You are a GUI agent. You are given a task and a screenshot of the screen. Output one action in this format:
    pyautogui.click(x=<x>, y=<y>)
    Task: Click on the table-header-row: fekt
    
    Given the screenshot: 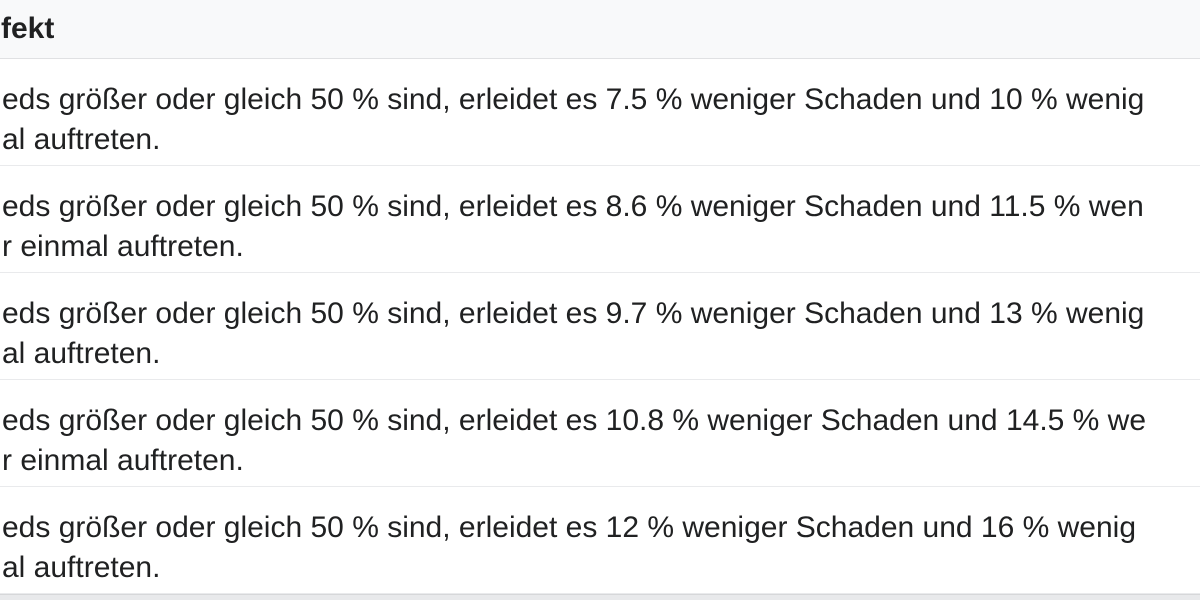 What is the action you would take?
    pyautogui.click(x=600, y=29)
    